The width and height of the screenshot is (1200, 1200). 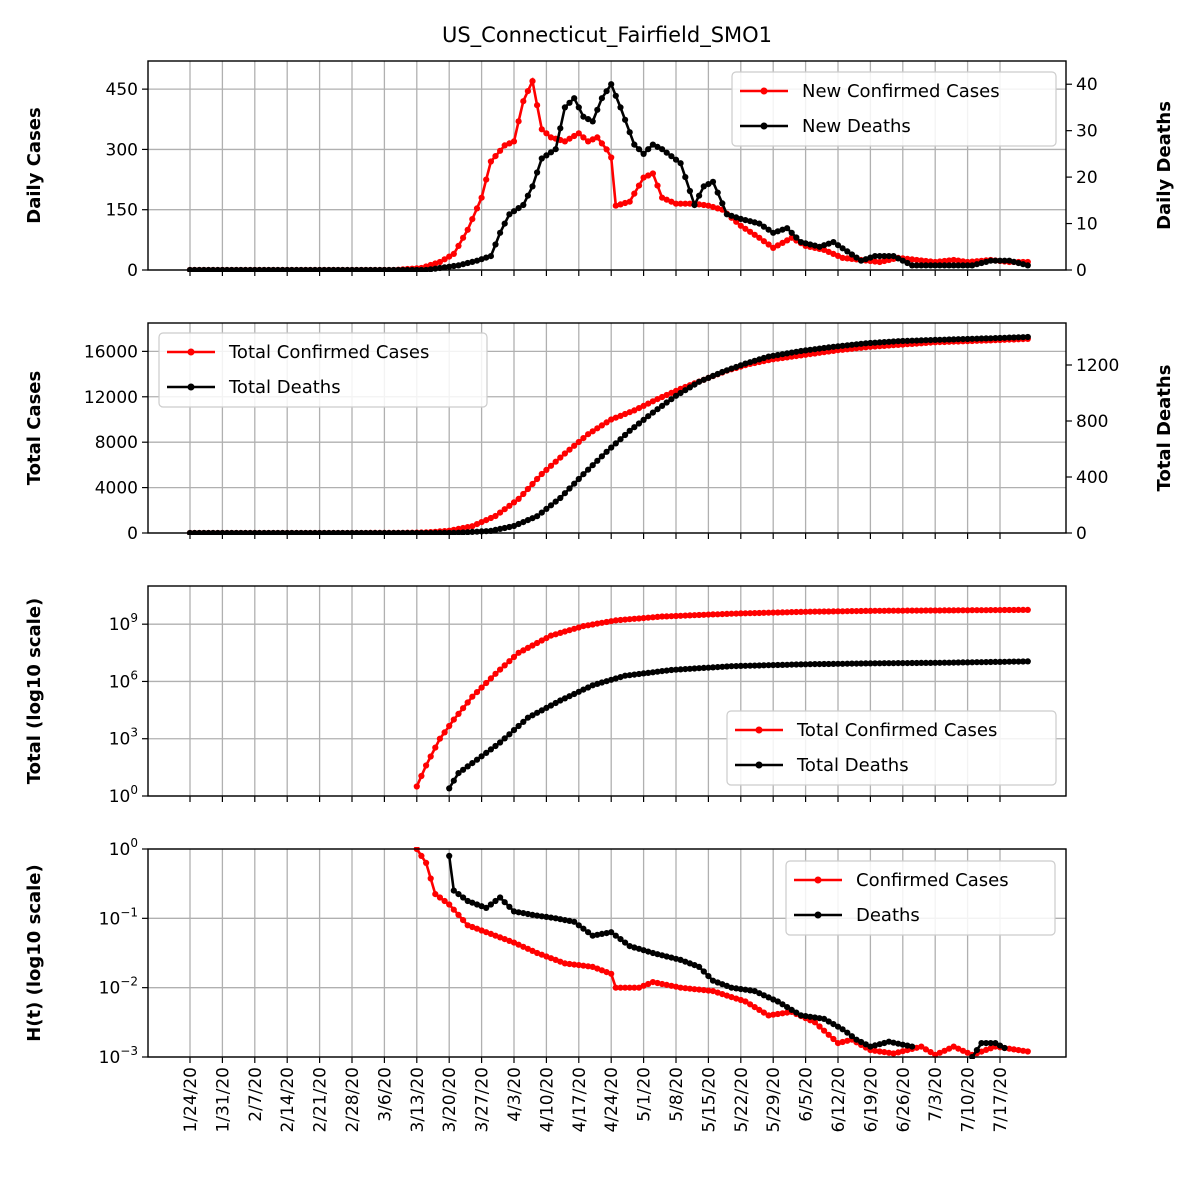 What do you see at coordinates (580, 1100) in the screenshot?
I see `x-tick-label: 4/17/20` at bounding box center [580, 1100].